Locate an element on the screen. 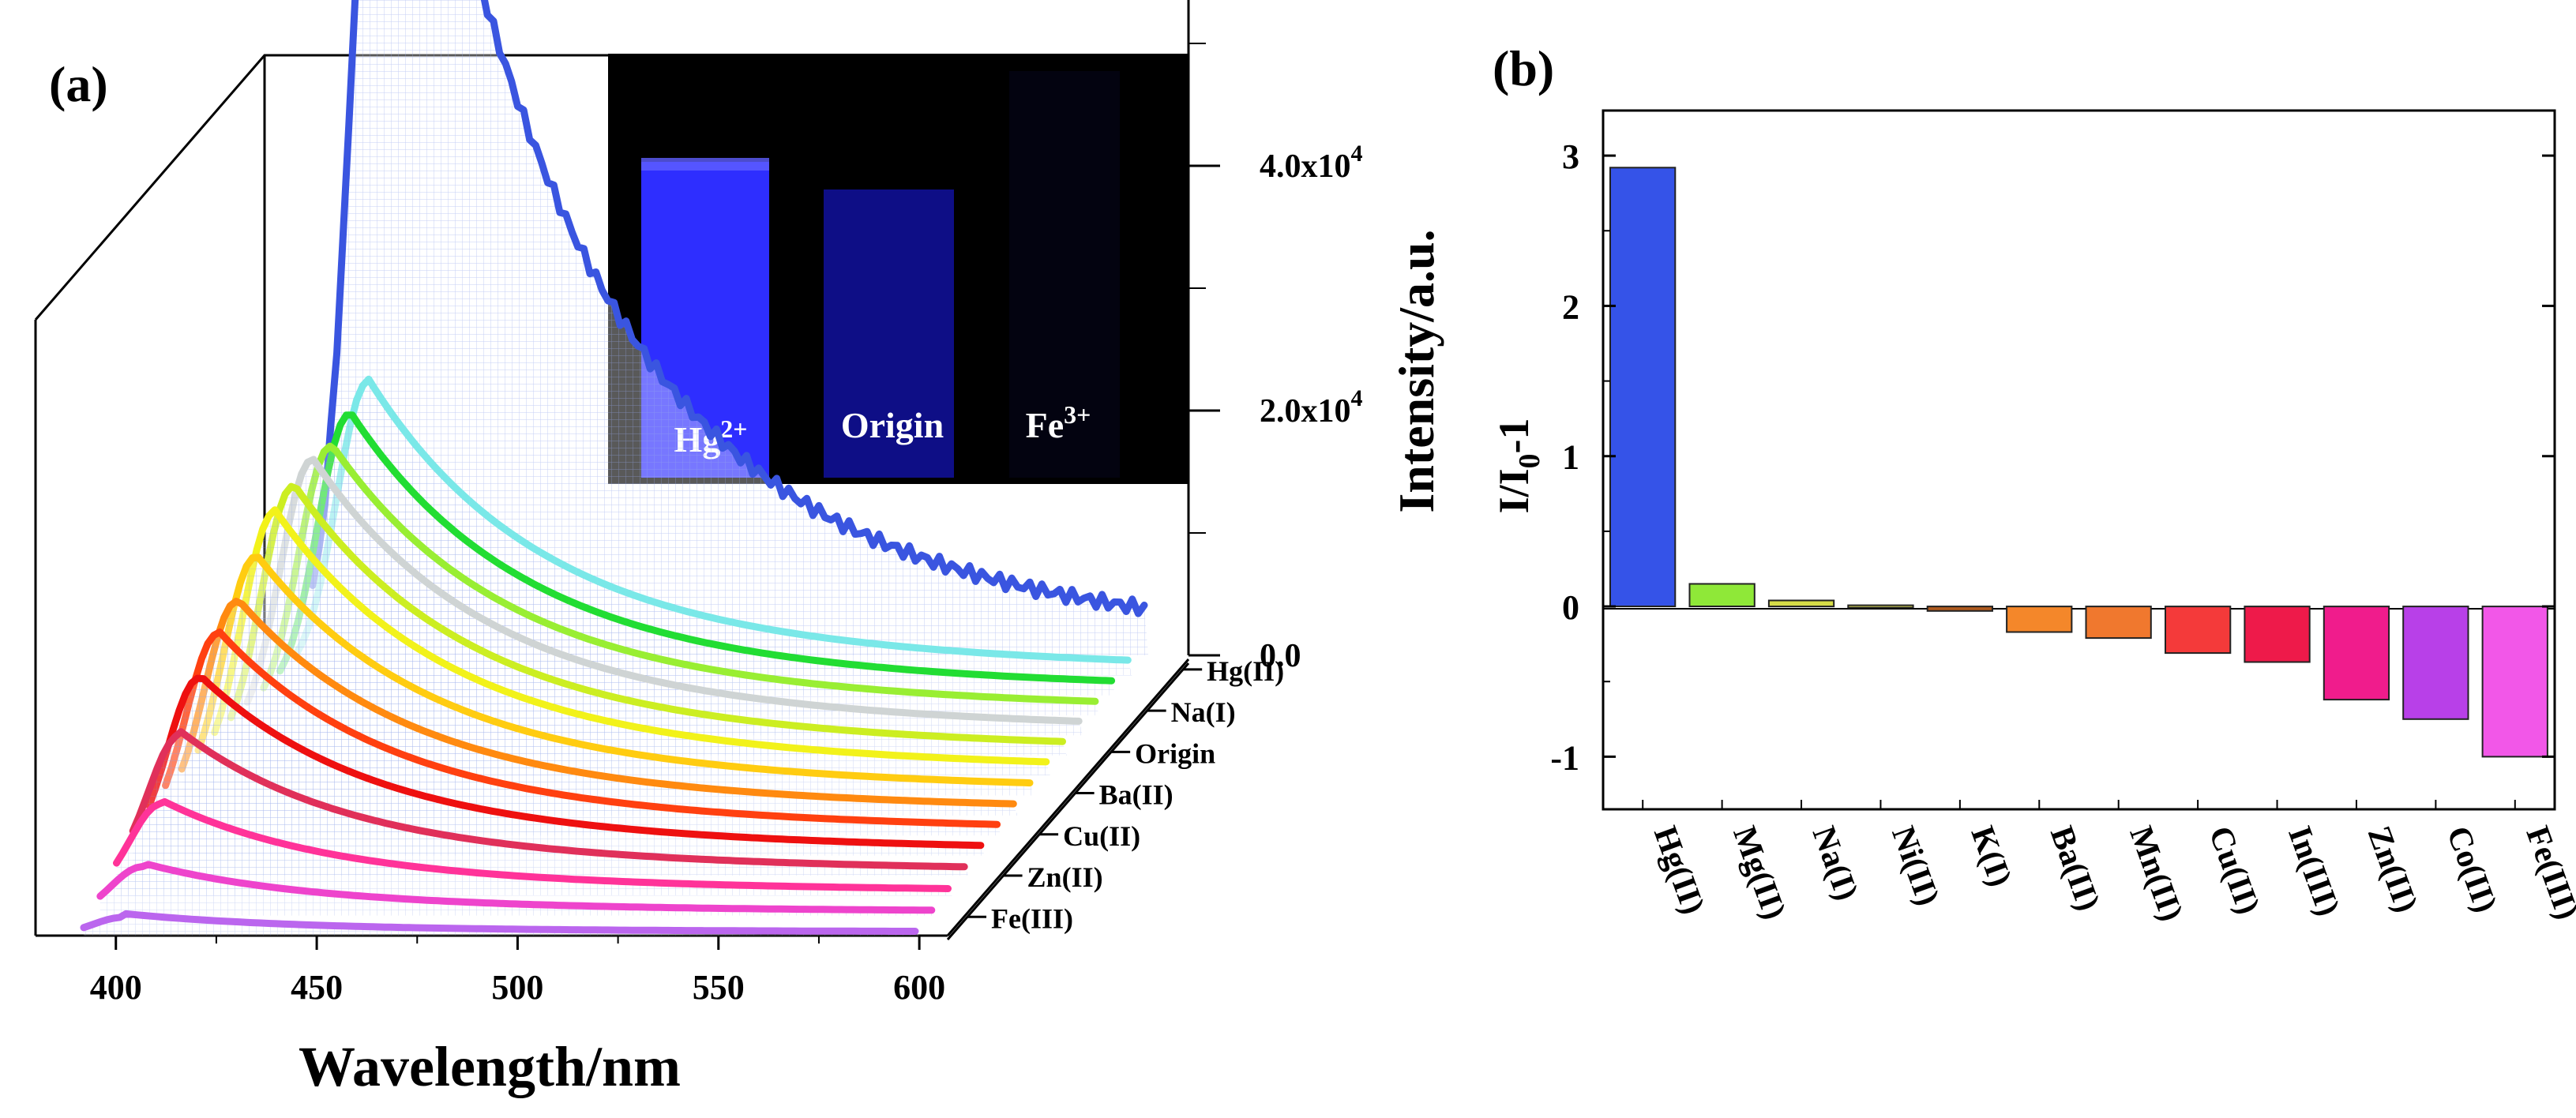 The image size is (2576, 1118). series-line-Mg(II) is located at coordinates (712, 519).